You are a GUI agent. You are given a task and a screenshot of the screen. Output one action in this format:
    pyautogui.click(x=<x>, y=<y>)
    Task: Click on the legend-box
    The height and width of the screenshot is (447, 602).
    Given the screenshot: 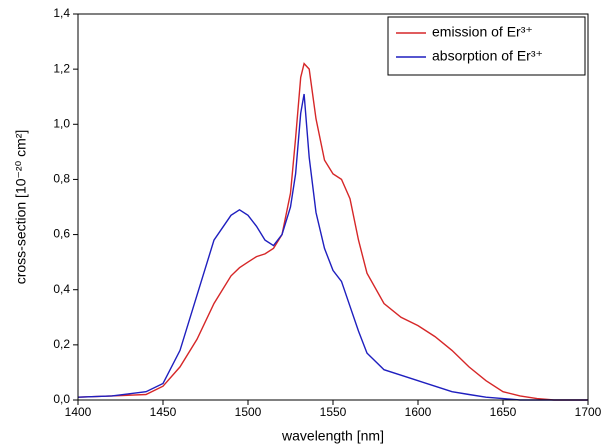 What is the action you would take?
    pyautogui.click(x=486, y=46)
    